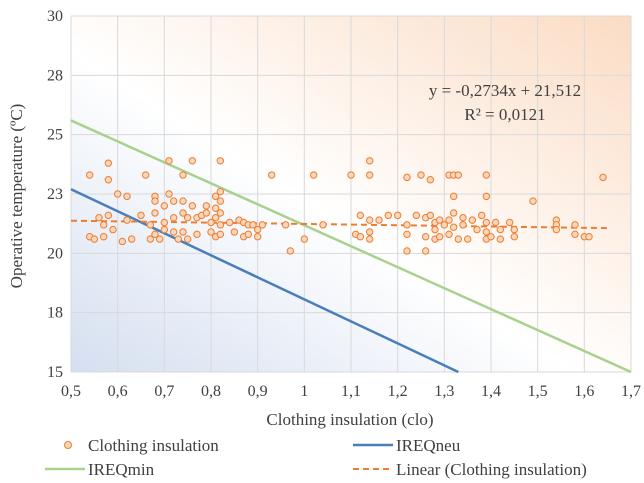 The image size is (644, 483). What do you see at coordinates (428, 445) in the screenshot?
I see `legend-label-ireqneu: IREQneu` at bounding box center [428, 445].